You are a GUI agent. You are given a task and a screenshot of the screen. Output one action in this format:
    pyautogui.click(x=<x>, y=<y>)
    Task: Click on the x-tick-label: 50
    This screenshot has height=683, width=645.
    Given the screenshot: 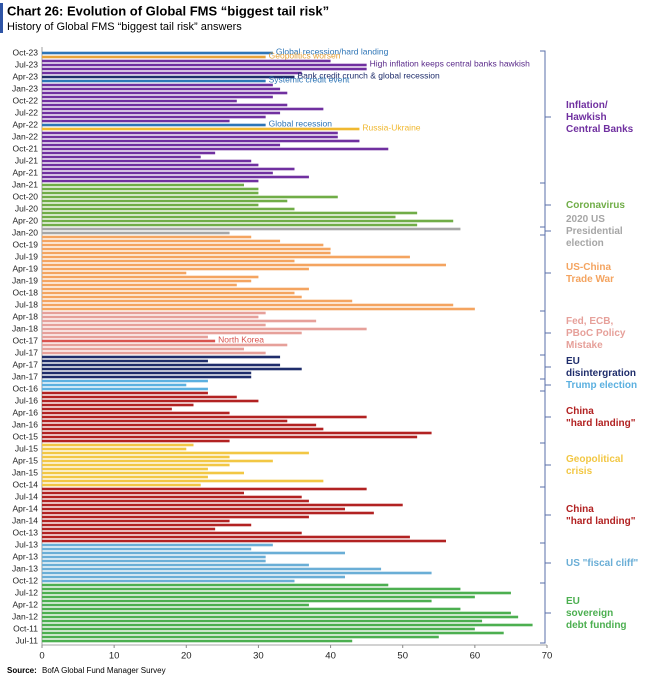 What is the action you would take?
    pyautogui.click(x=402, y=656)
    